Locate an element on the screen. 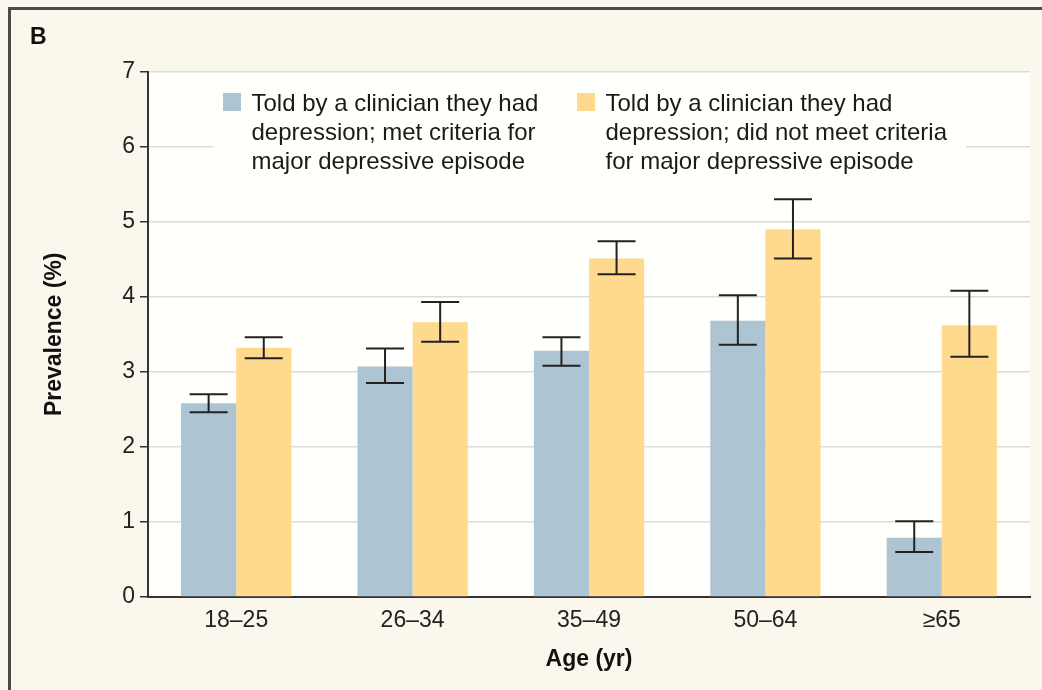 The width and height of the screenshot is (1042, 690). y-tick-label: 0 is located at coordinates (128, 595).